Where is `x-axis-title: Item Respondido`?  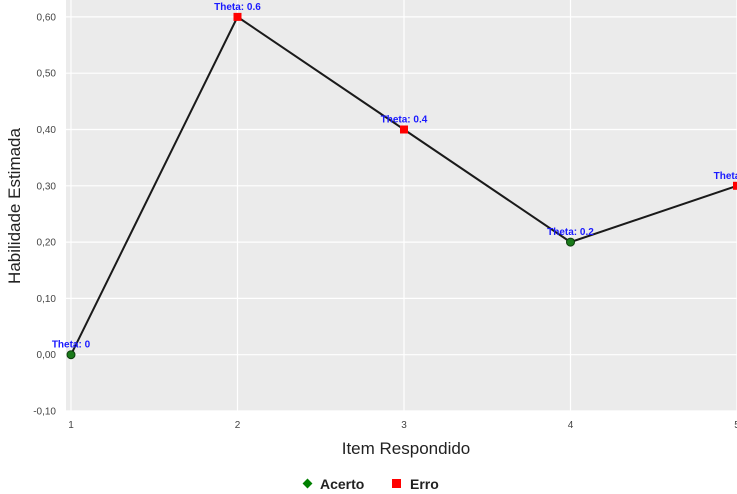 x-axis-title: Item Respondido is located at coordinates (406, 448).